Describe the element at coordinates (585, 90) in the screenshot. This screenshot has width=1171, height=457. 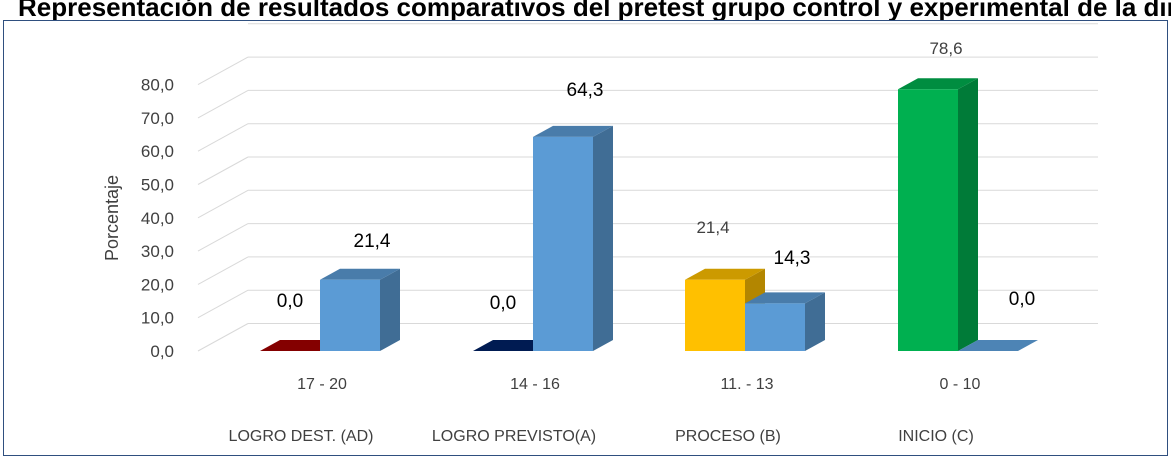
I see `data-label: 64,3` at that location.